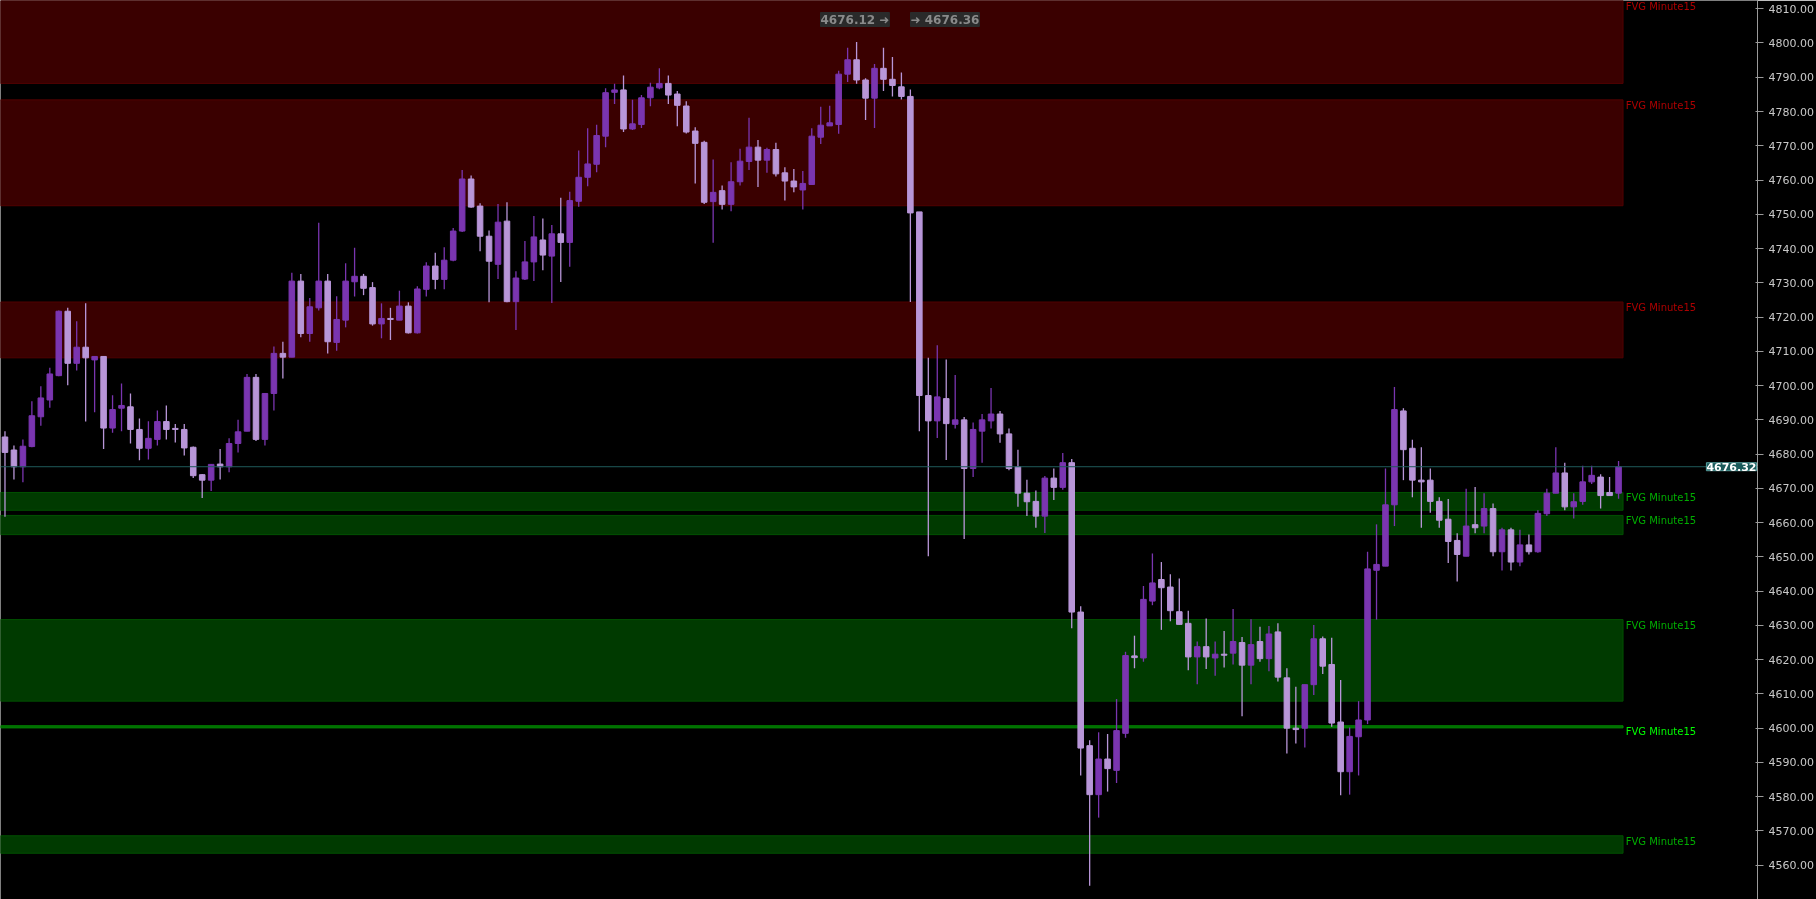  Describe the element at coordinates (1791, 557) in the screenshot. I see `y-tick-label: 4650.00` at that location.